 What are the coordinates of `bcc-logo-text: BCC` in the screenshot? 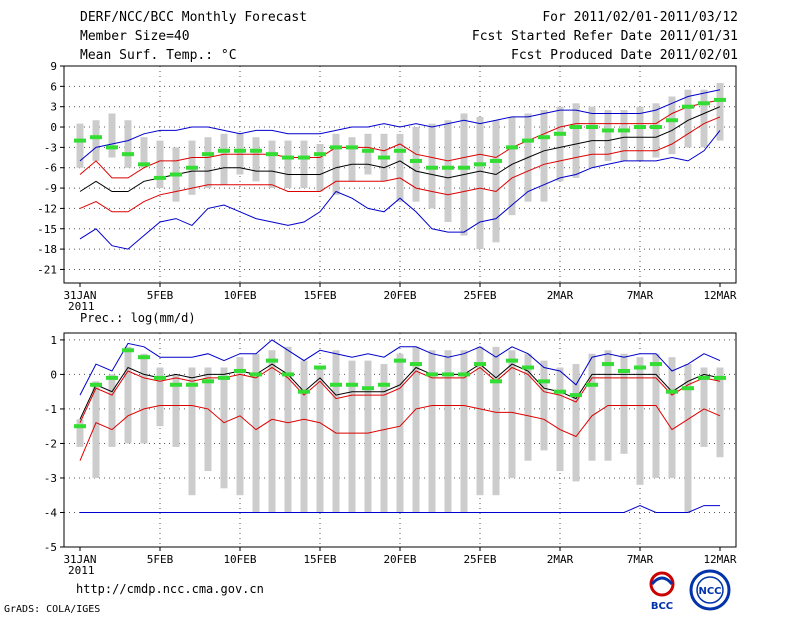 It's located at (662, 606).